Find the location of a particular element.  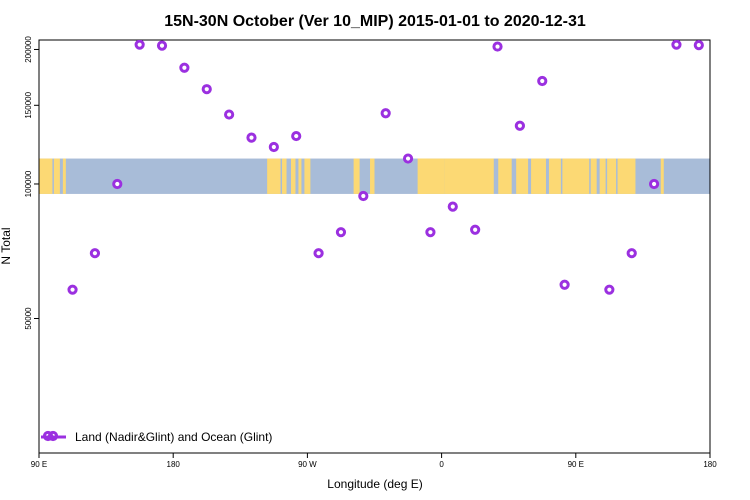

y-tick-label: 100000 is located at coordinates (28, 183).